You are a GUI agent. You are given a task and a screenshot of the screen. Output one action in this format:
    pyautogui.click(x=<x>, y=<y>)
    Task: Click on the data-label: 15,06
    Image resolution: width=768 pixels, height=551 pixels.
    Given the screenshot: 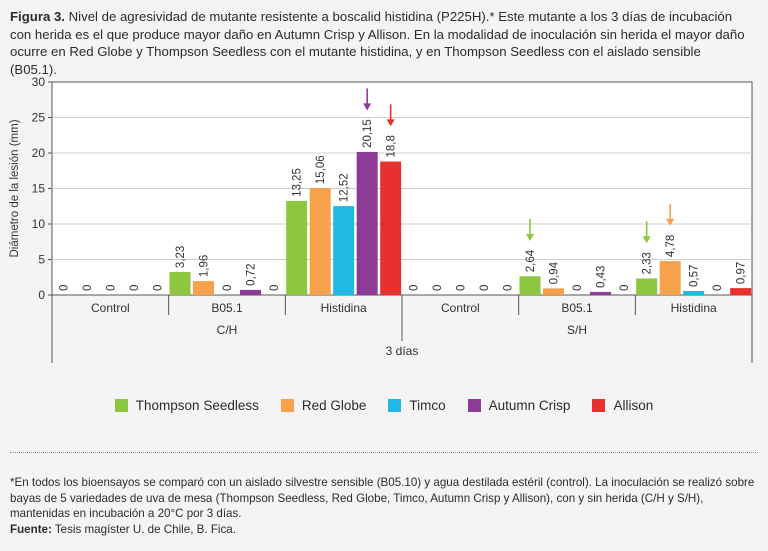 What is the action you would take?
    pyautogui.click(x=321, y=169)
    